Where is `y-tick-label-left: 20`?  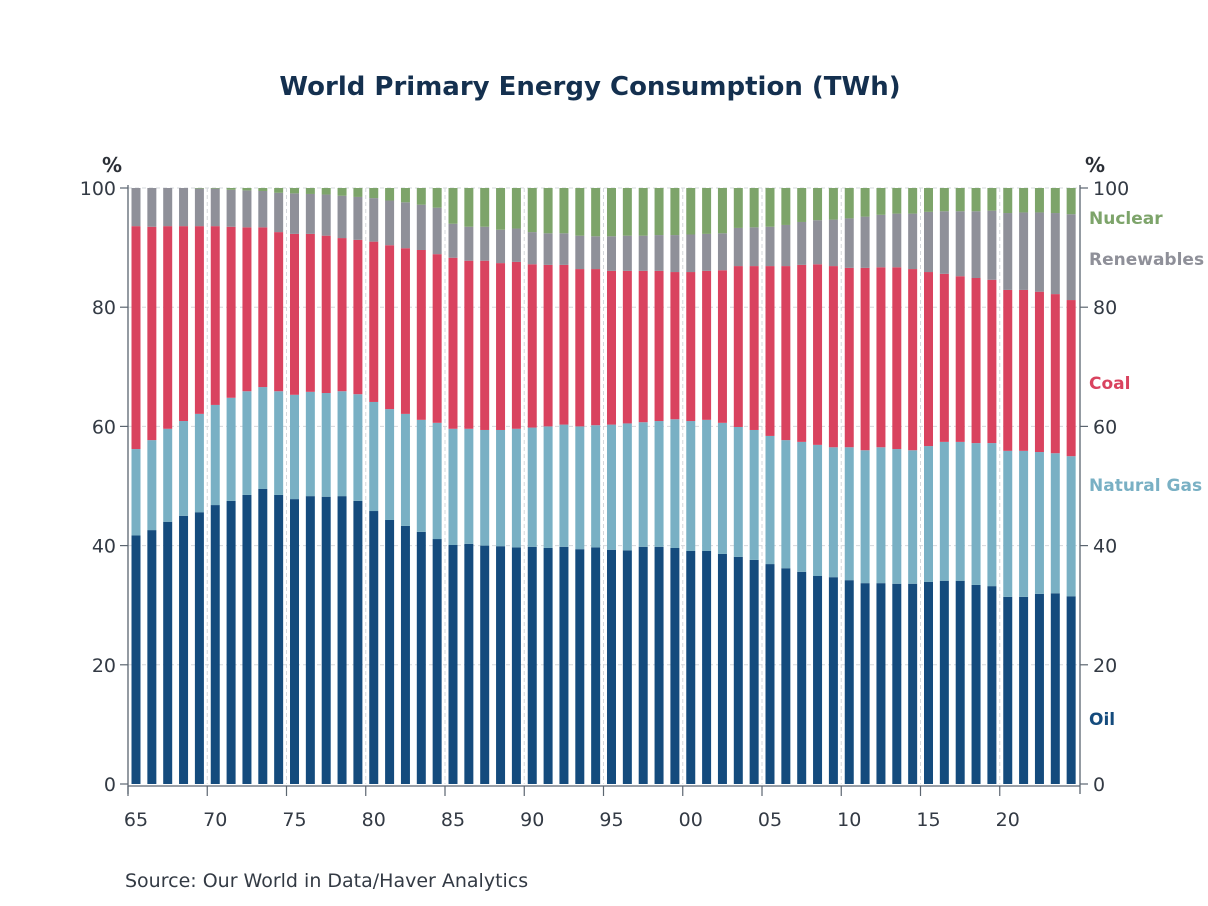 y-tick-label-left: 20 is located at coordinates (104, 666).